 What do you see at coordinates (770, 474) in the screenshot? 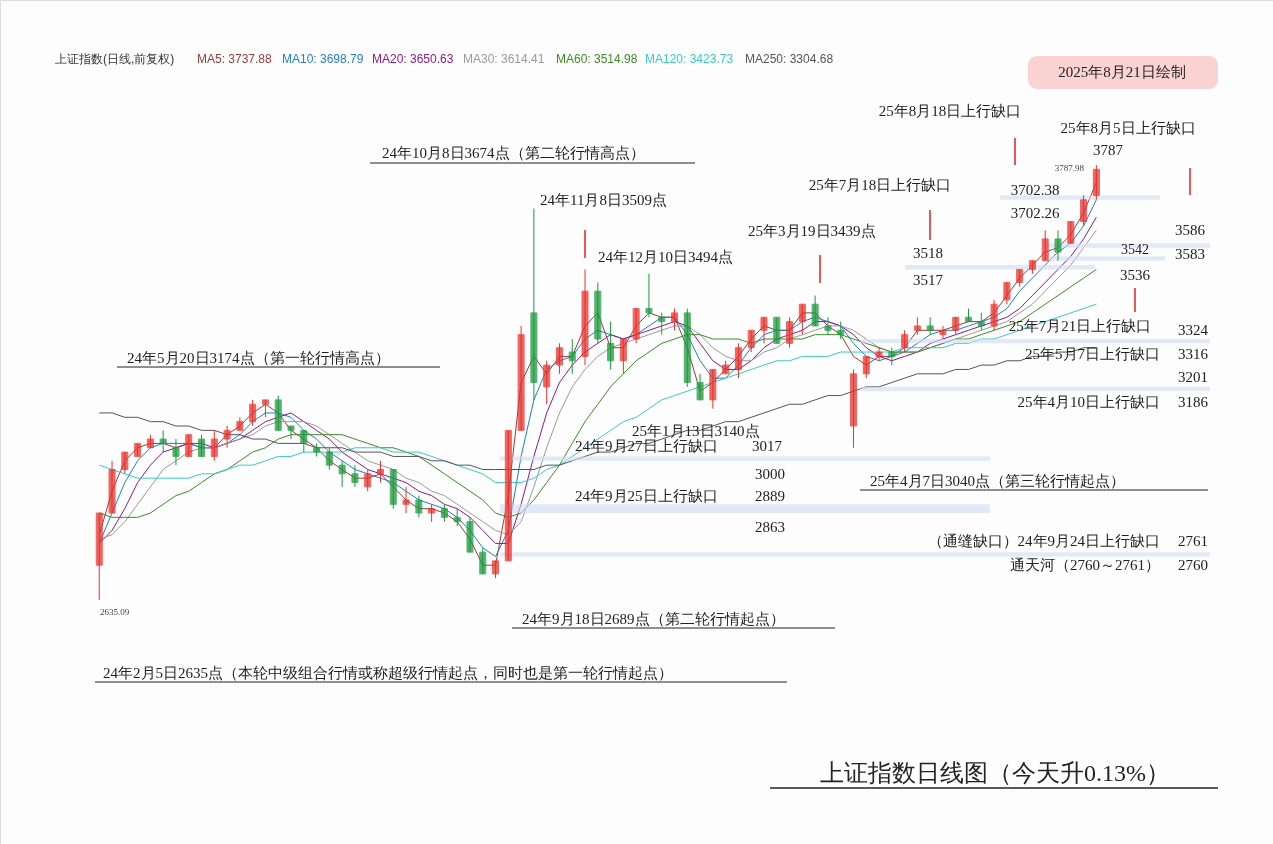
I see `annotation: 3000` at bounding box center [770, 474].